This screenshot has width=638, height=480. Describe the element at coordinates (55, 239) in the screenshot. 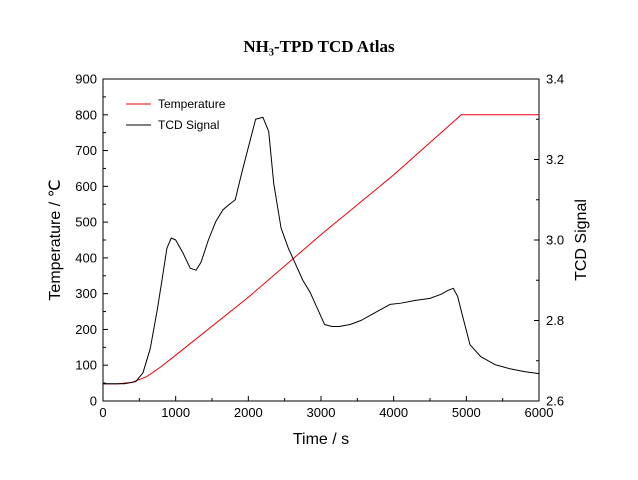

I see `y-axis-left-label: Temperature / ℃` at that location.